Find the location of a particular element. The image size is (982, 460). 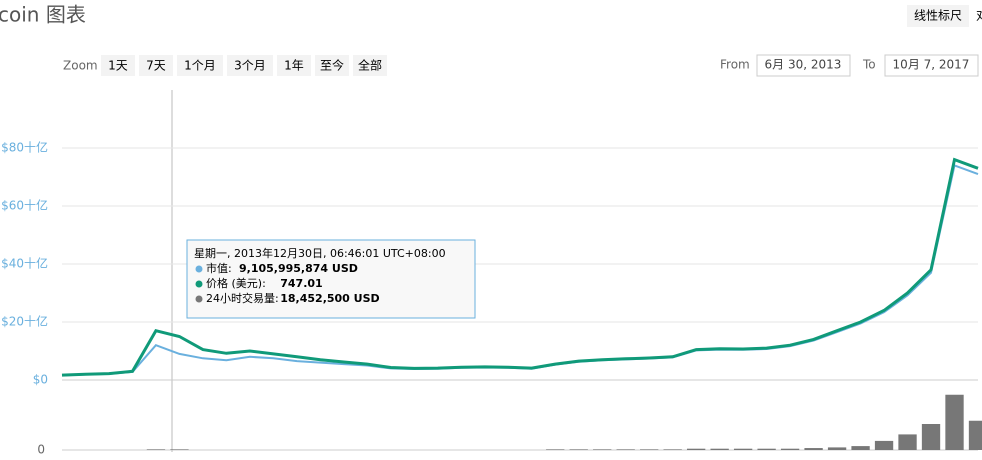

to-value: 10月 7, 2017 is located at coordinates (931, 65).